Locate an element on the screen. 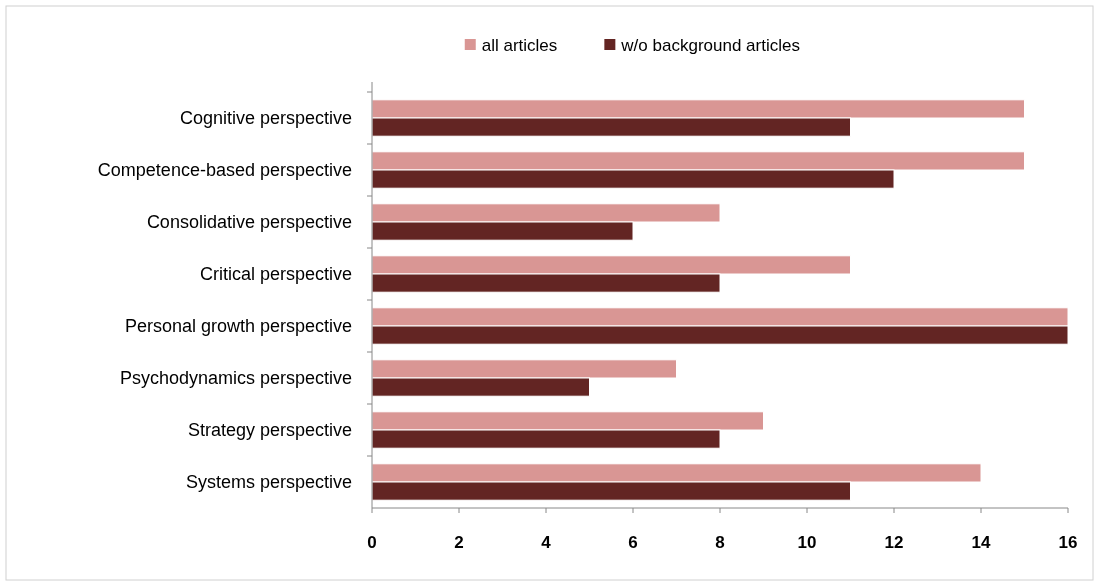  y-tick-label: Critical perspective is located at coordinates (275, 274).